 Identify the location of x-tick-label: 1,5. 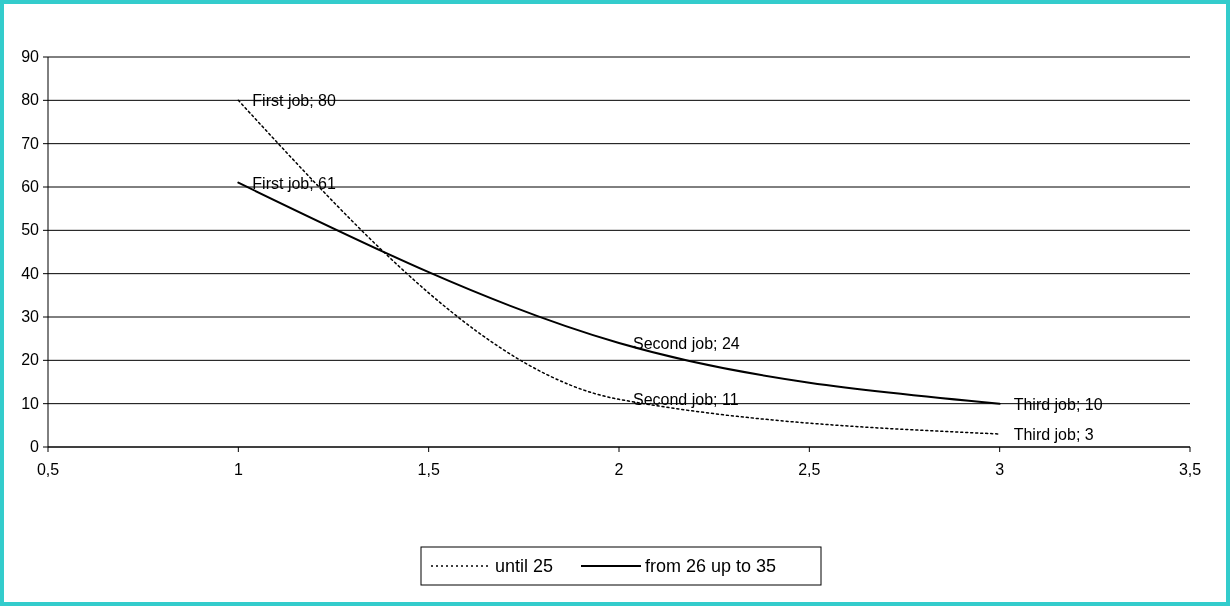
(428, 469).